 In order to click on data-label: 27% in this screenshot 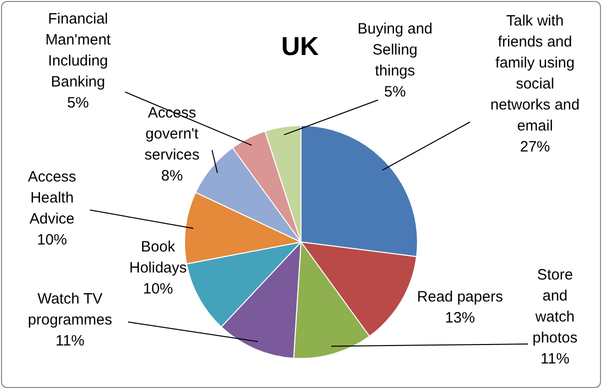, I will do `click(535, 147)`.